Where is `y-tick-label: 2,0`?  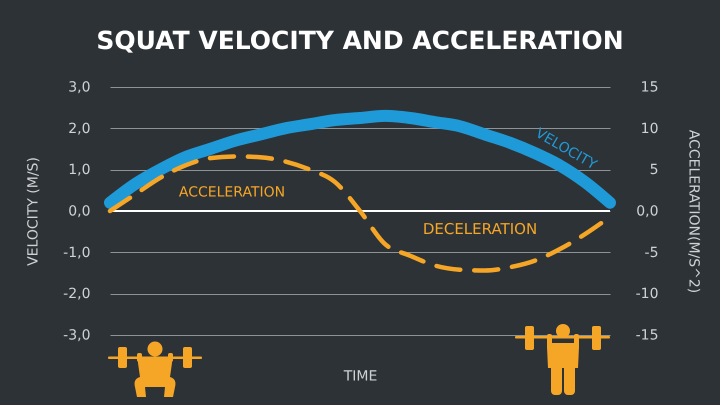
y-tick-label: 2,0 is located at coordinates (79, 128).